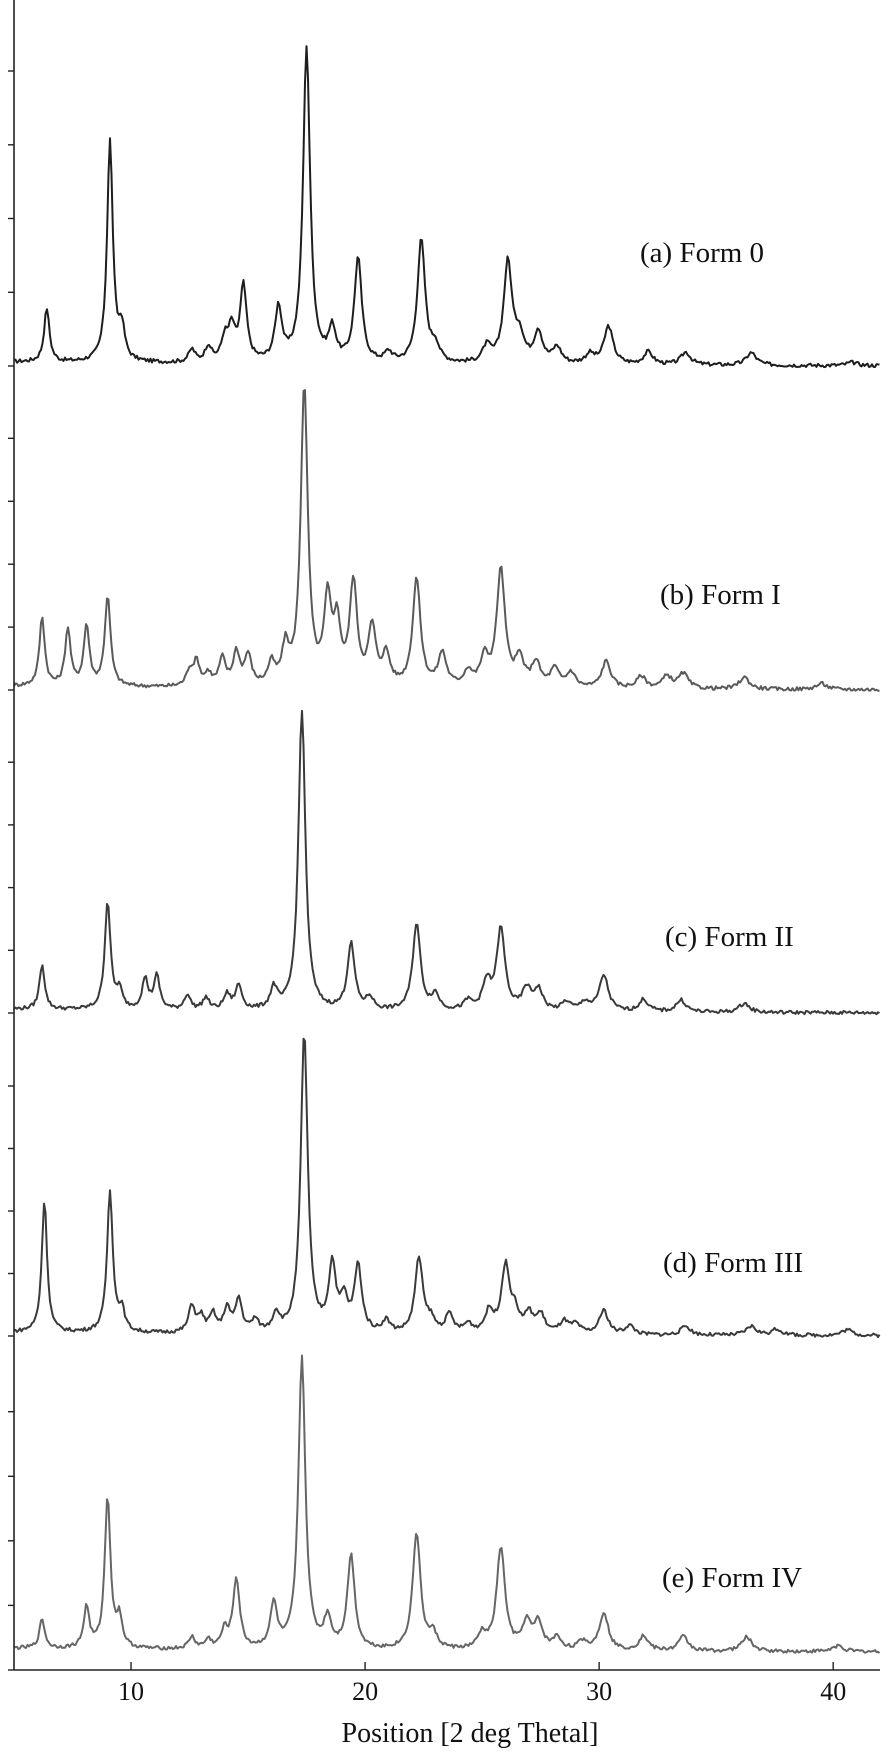  What do you see at coordinates (702, 253) in the screenshot?
I see `series-label-1: (a) Form 0` at bounding box center [702, 253].